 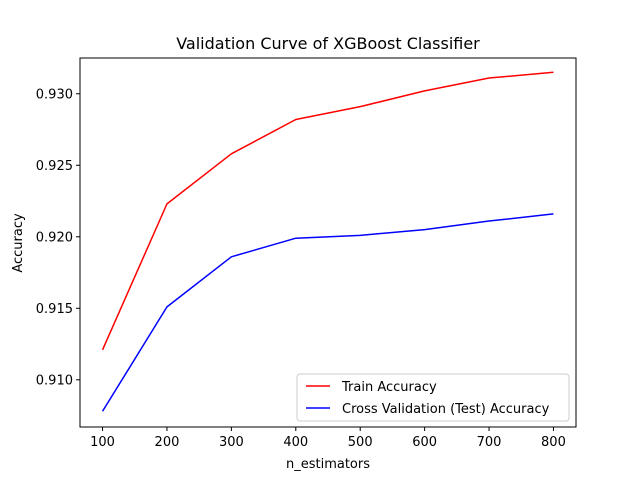 What do you see at coordinates (328, 43) in the screenshot?
I see `chart-title: Validation Curve of XGBoost Classifier` at bounding box center [328, 43].